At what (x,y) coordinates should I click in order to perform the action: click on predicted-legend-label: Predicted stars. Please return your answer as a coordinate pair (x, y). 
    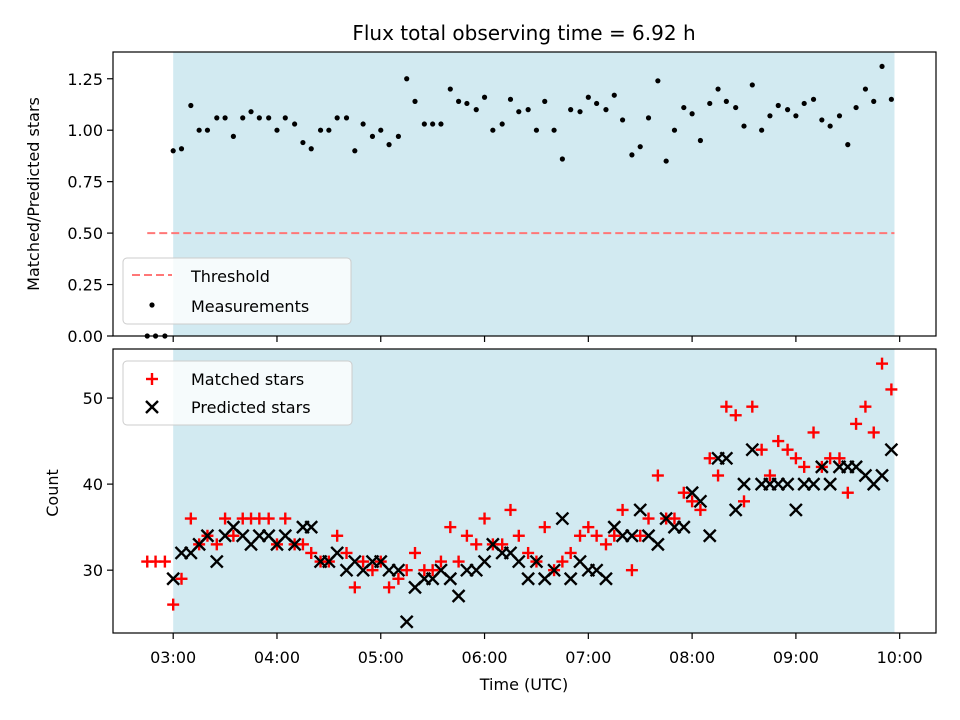
    Looking at the image, I should click on (251, 407).